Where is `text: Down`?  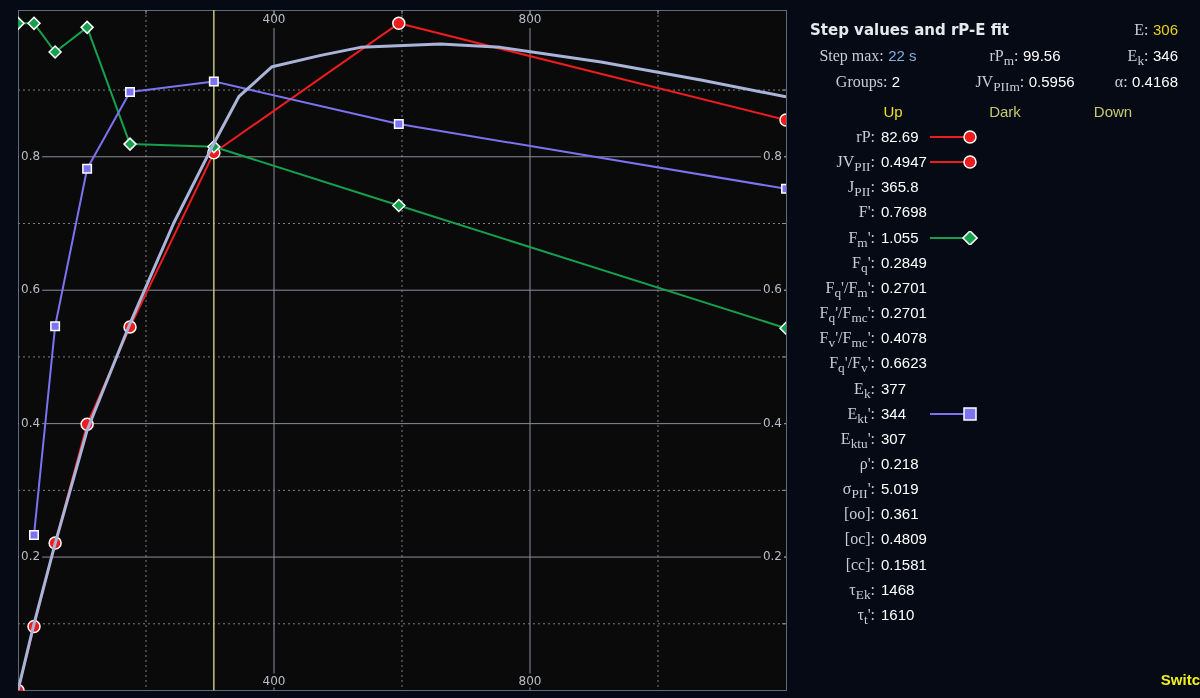 text: Down is located at coordinates (1113, 111).